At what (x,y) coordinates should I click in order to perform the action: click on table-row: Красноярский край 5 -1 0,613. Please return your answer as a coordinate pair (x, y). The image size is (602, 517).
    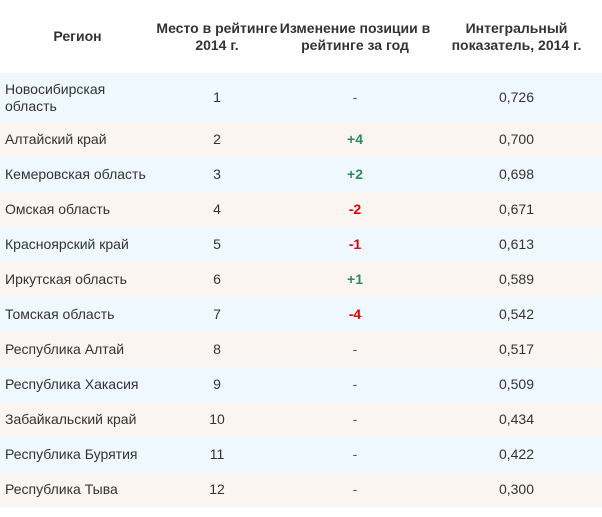
    Looking at the image, I should click on (301, 244).